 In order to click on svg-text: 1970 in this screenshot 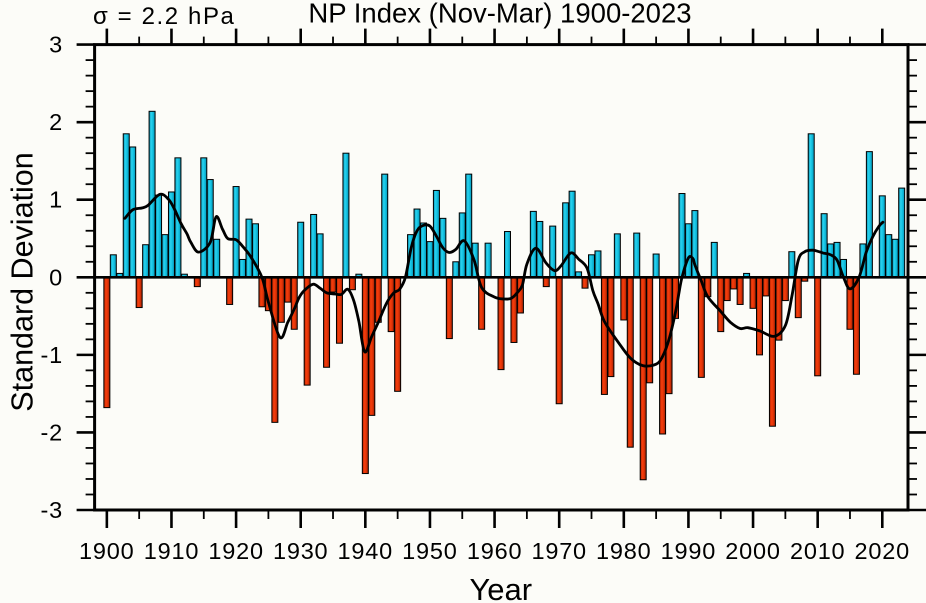, I will do `click(558, 551)`.